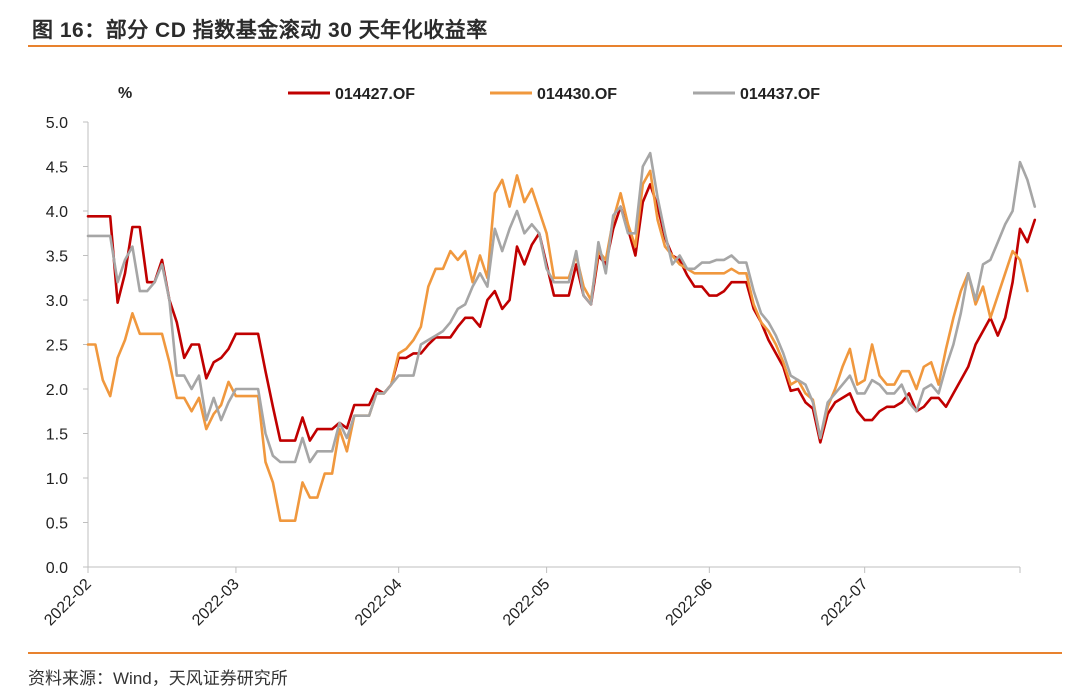 The width and height of the screenshot is (1080, 692). What do you see at coordinates (260, 30) in the screenshot?
I see `figure-title: 图 16：部分 CD 指数基金滚动 30 天年化收益率` at bounding box center [260, 30].